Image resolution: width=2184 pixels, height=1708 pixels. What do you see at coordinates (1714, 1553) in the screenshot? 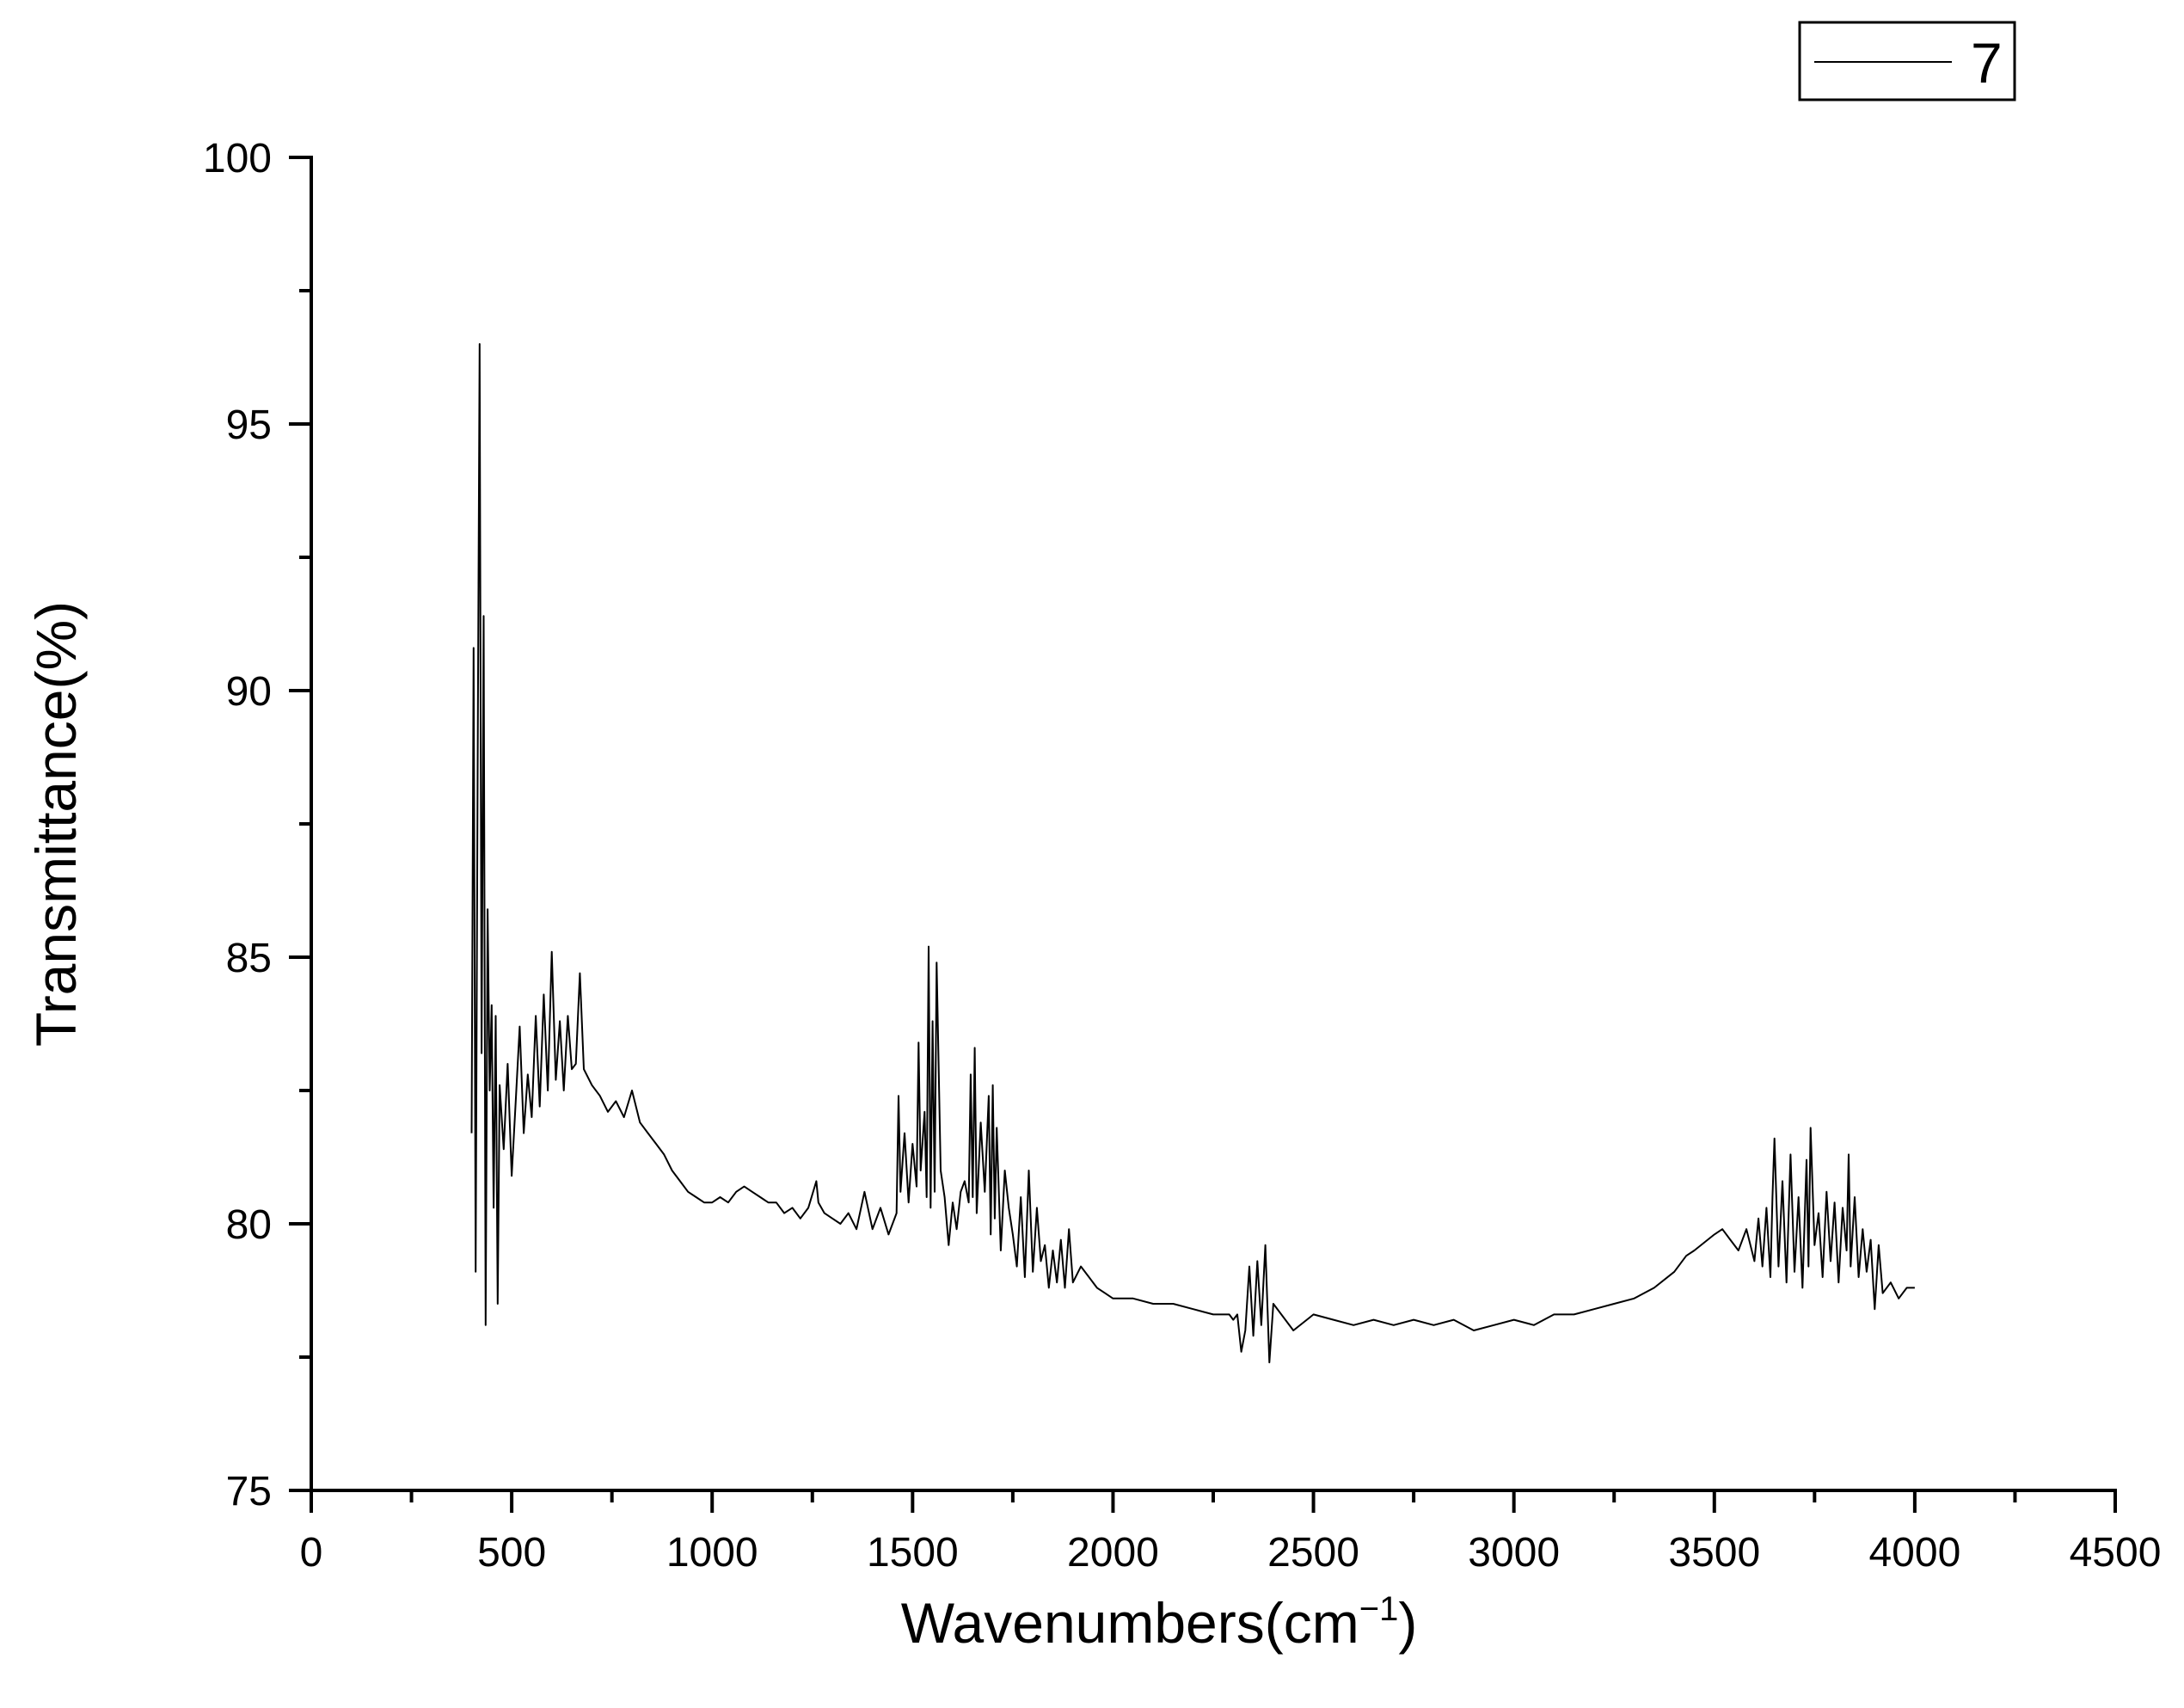
I see `x-tick-label-3500: 3500` at bounding box center [1714, 1553].